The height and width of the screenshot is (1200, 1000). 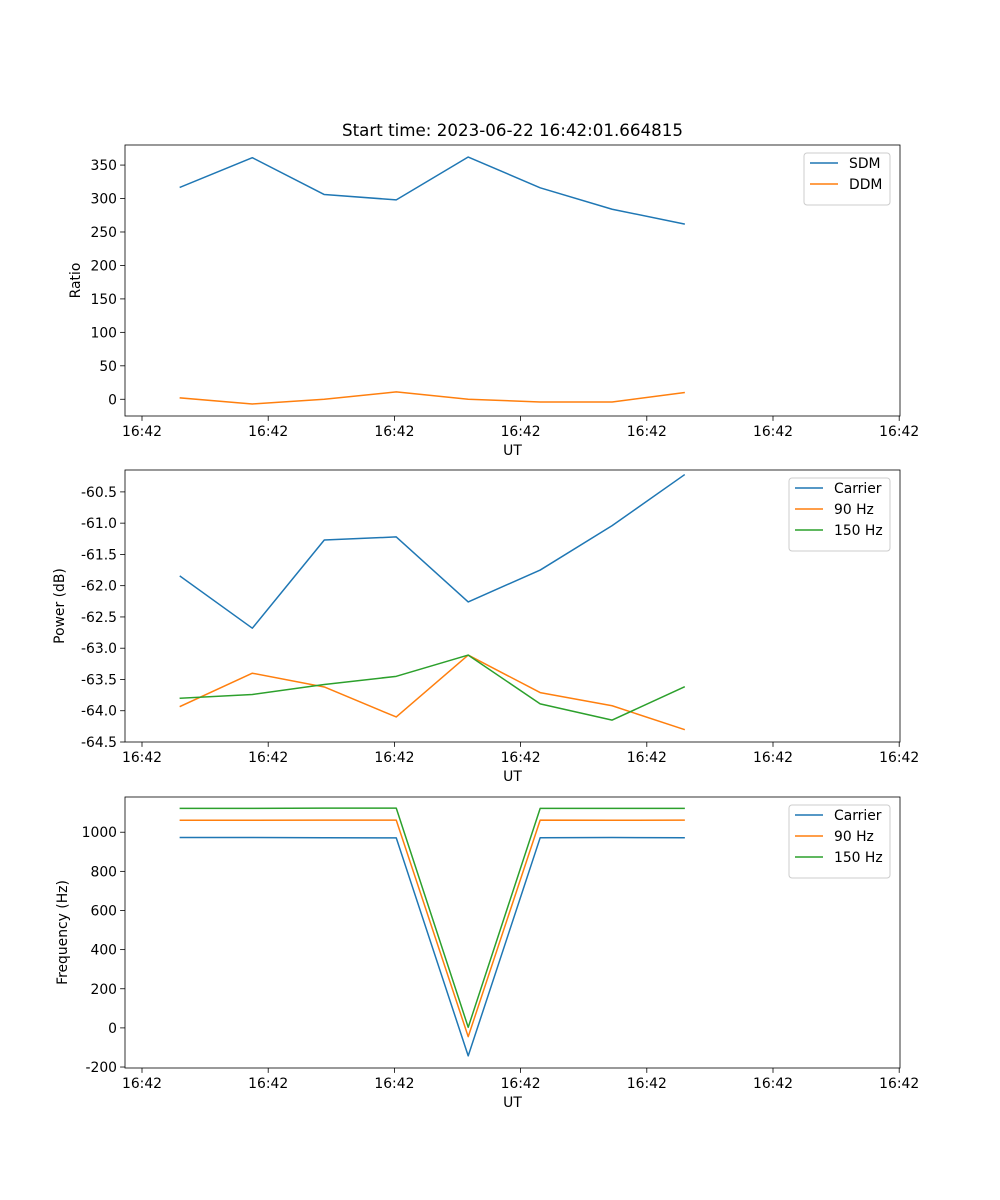 What do you see at coordinates (101, 1068) in the screenshot?
I see `y-tick-label: -200` at bounding box center [101, 1068].